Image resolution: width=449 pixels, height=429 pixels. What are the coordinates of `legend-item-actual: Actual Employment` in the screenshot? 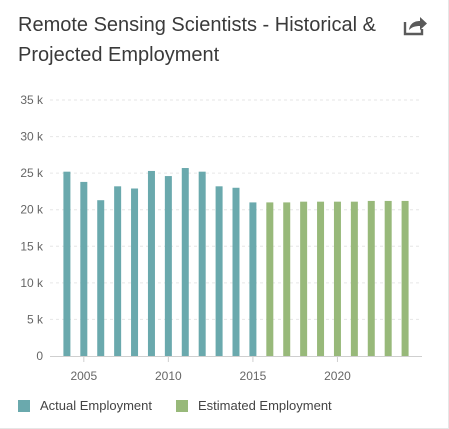 It's located at (85, 405).